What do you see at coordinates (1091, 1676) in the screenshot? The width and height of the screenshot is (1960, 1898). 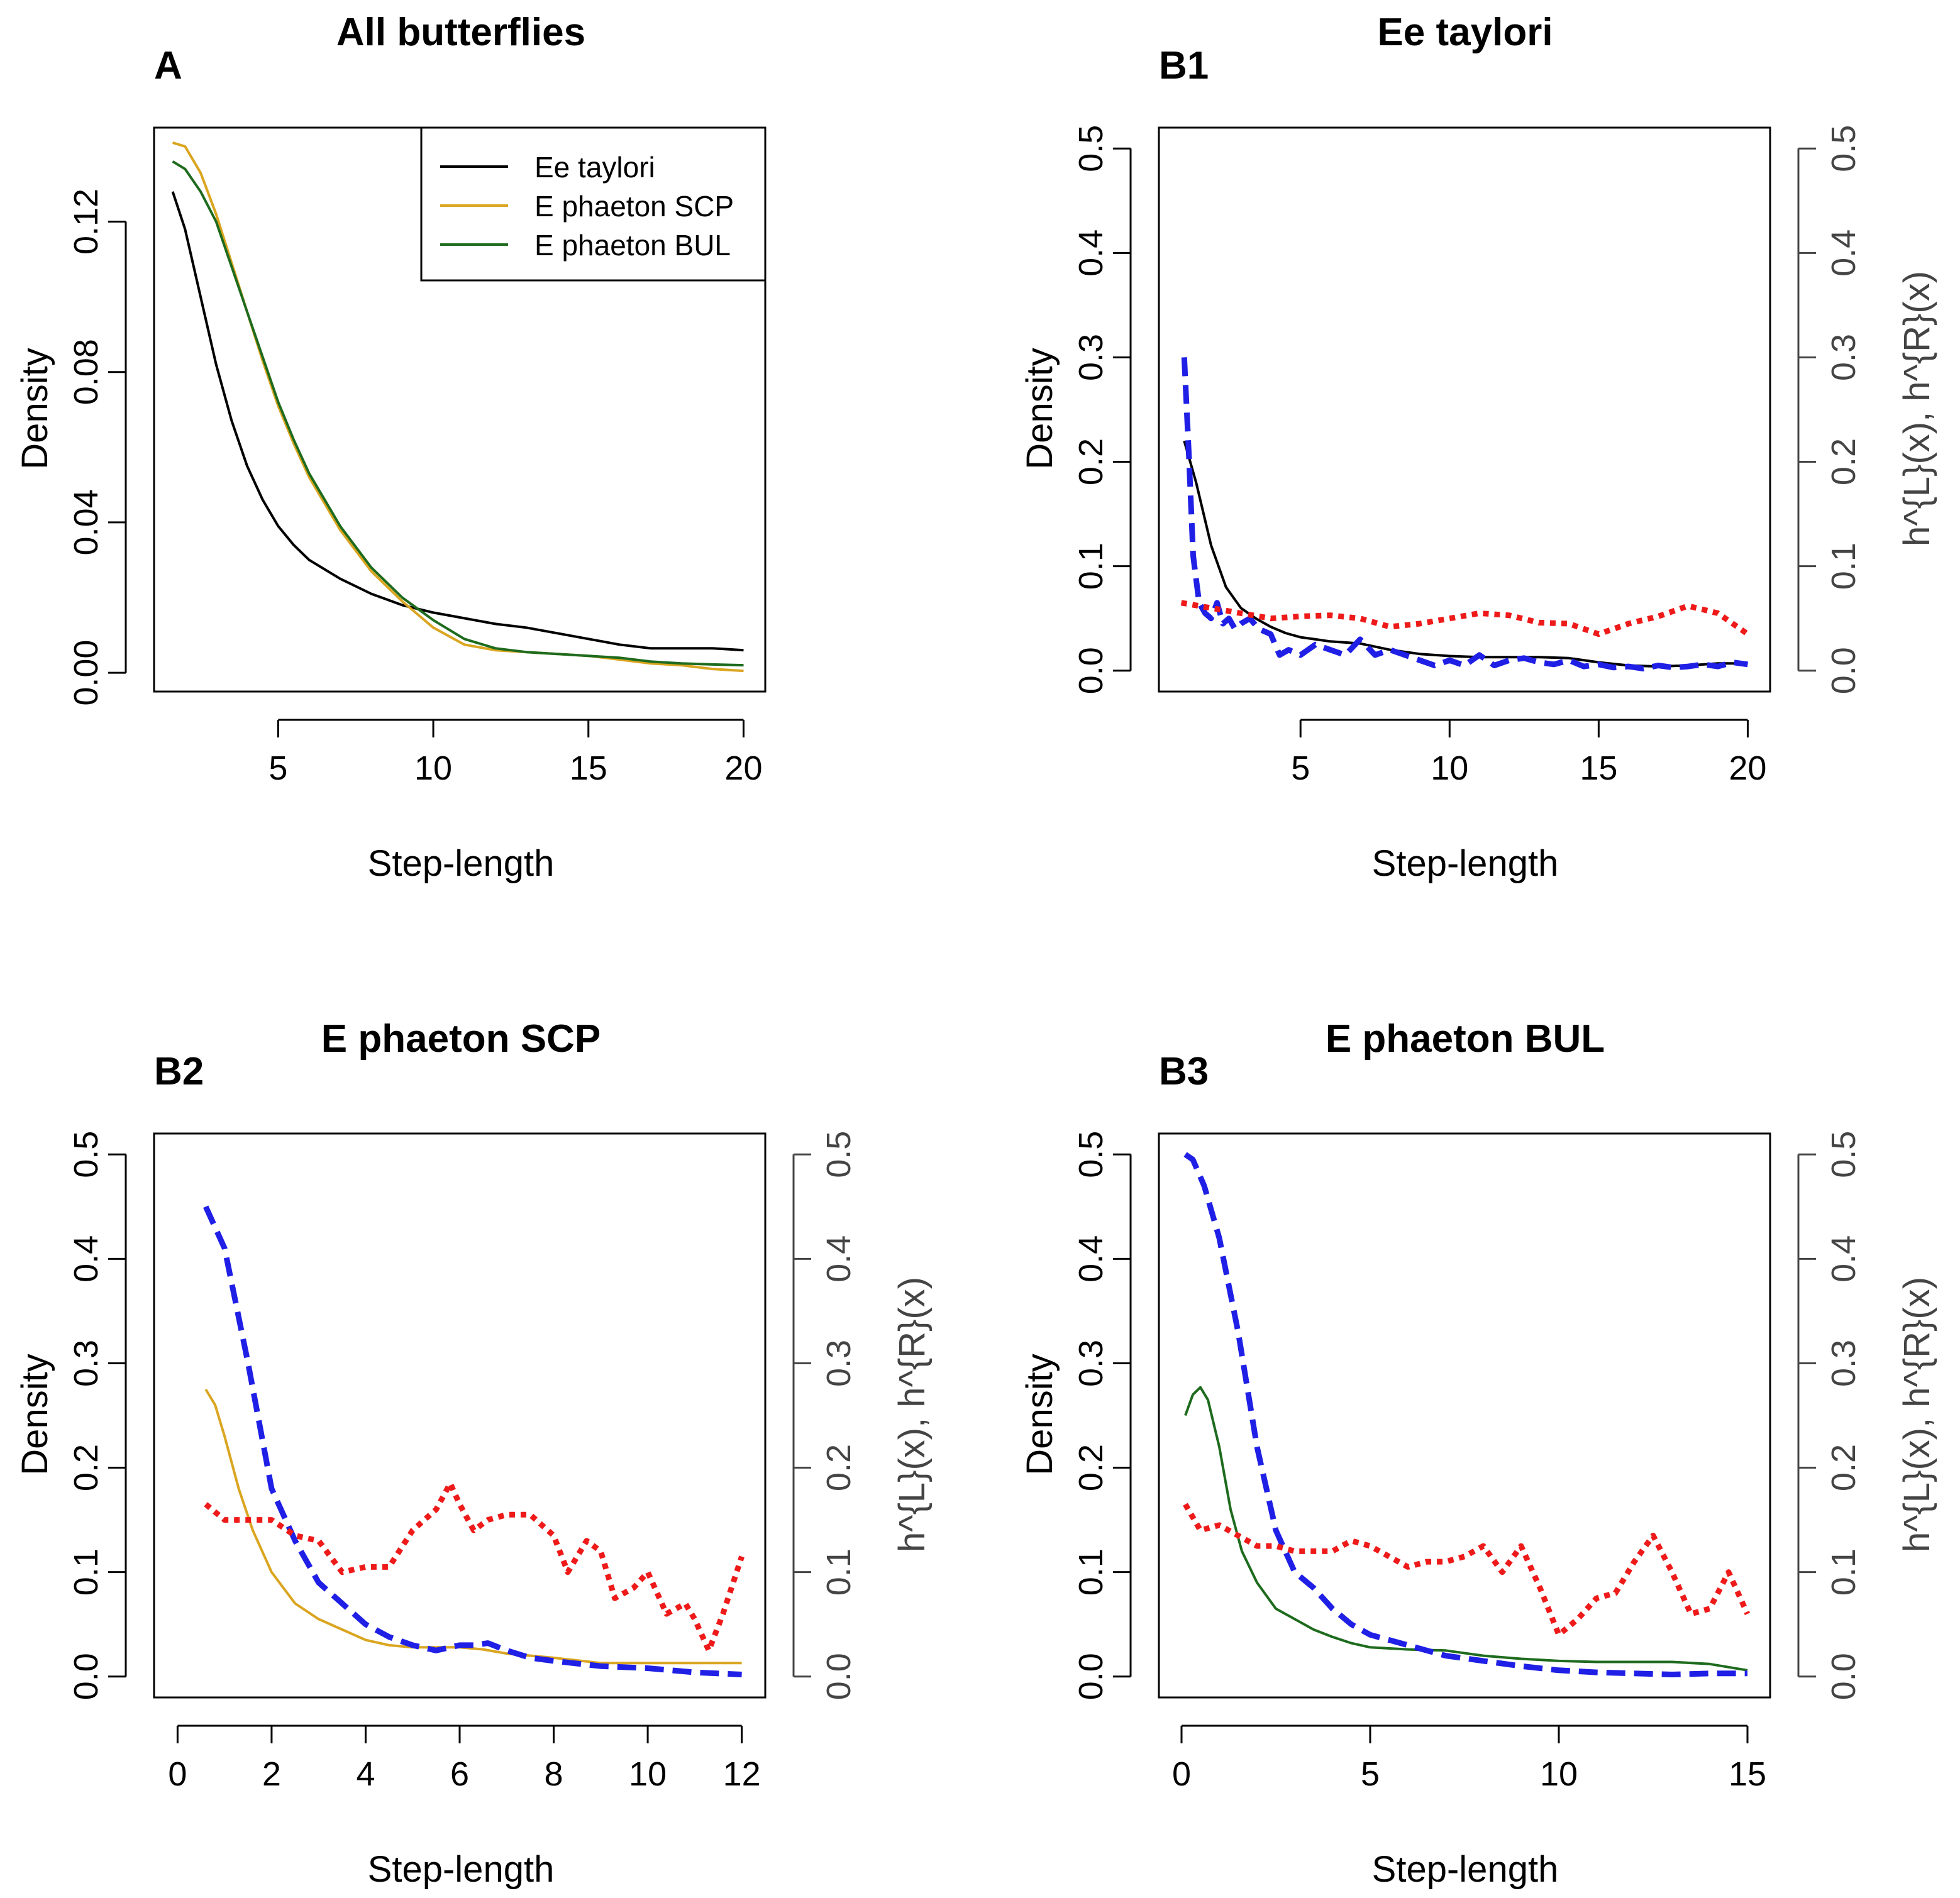 I see `y-tick-label: 0.0` at bounding box center [1091, 1676].